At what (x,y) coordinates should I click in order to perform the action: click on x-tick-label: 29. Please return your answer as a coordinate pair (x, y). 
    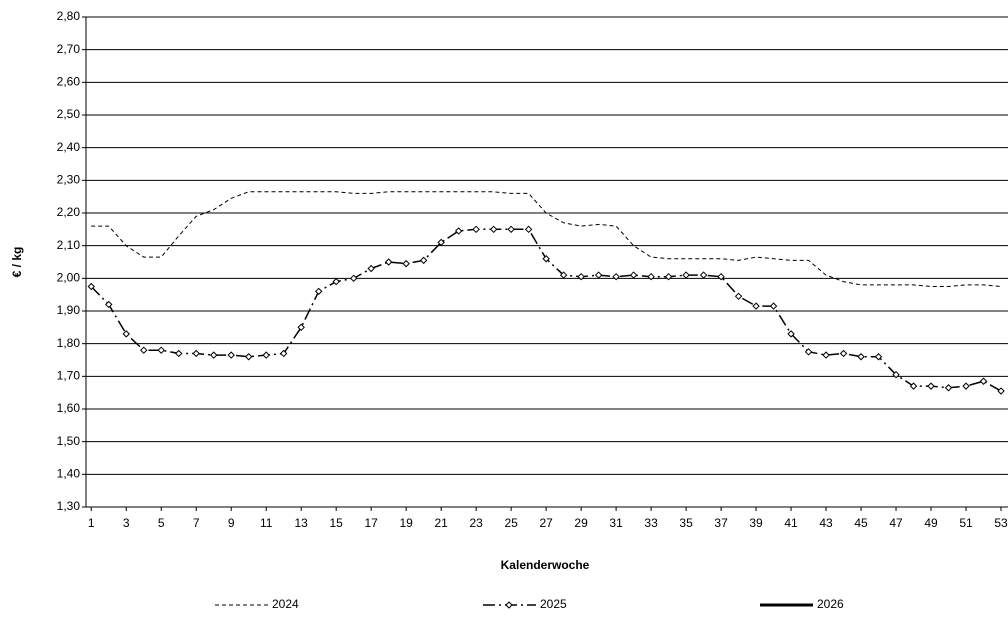
    Looking at the image, I should click on (581, 523).